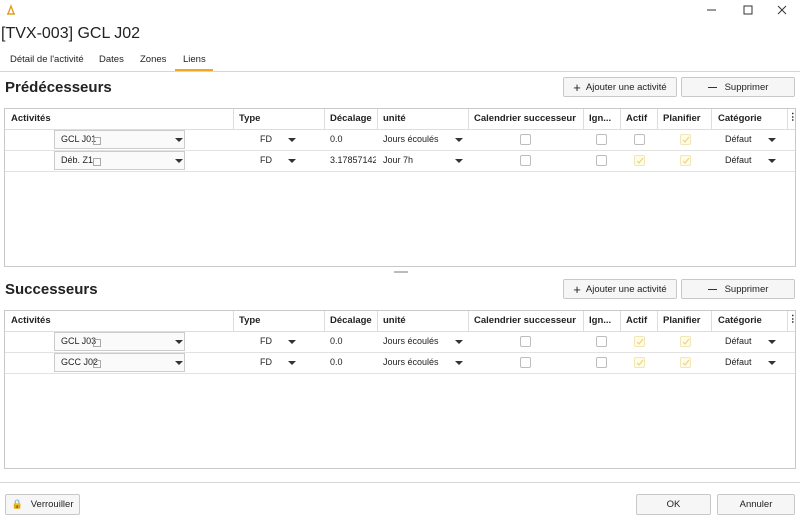  What do you see at coordinates (42, 504) in the screenshot?
I see `lock-button: 🔒 Verrouiller` at bounding box center [42, 504].